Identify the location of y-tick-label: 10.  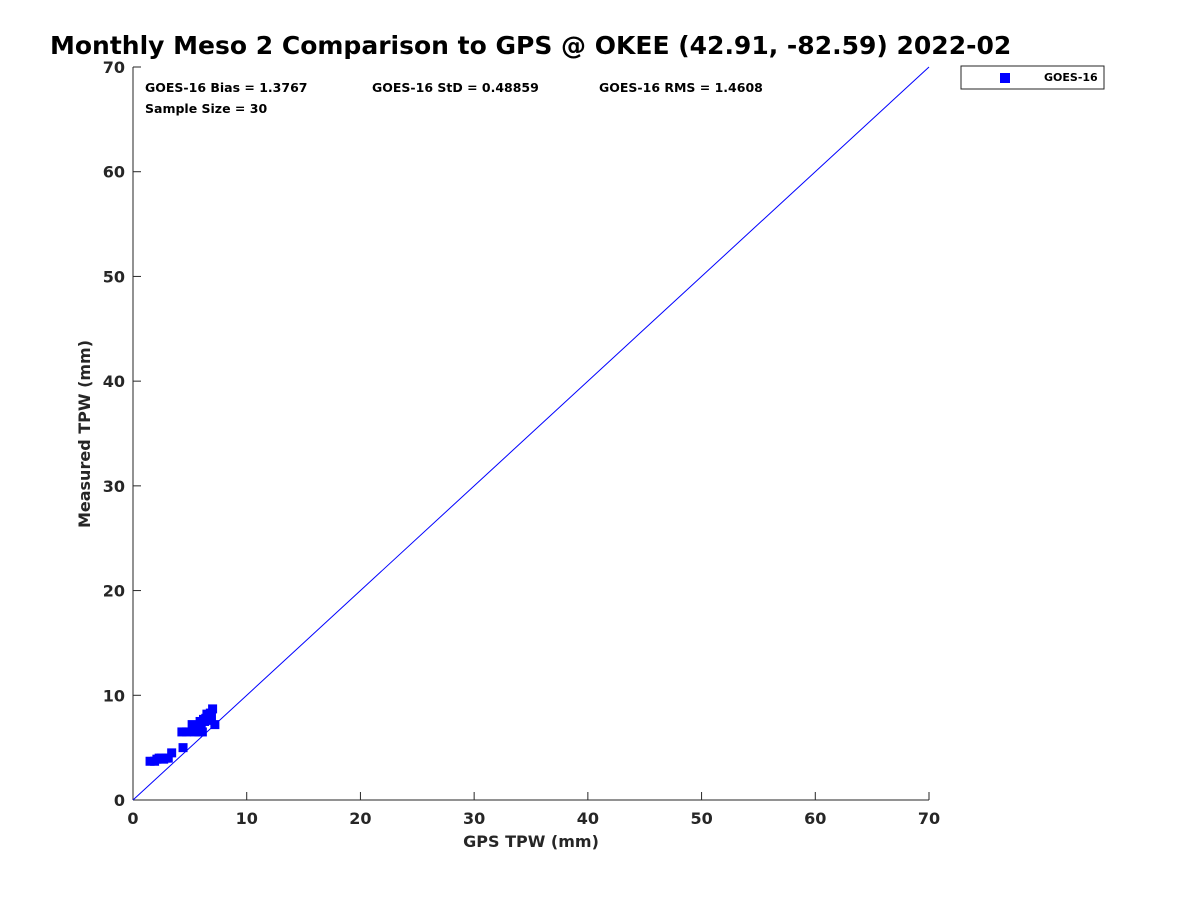
(114, 695).